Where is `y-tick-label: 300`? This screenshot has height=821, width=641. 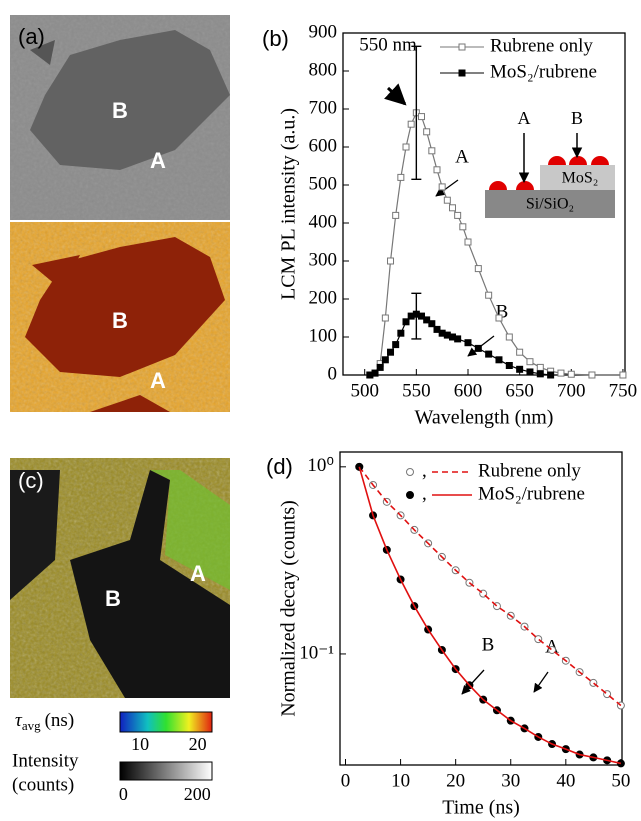
y-tick-label: 300 is located at coordinates (323, 259).